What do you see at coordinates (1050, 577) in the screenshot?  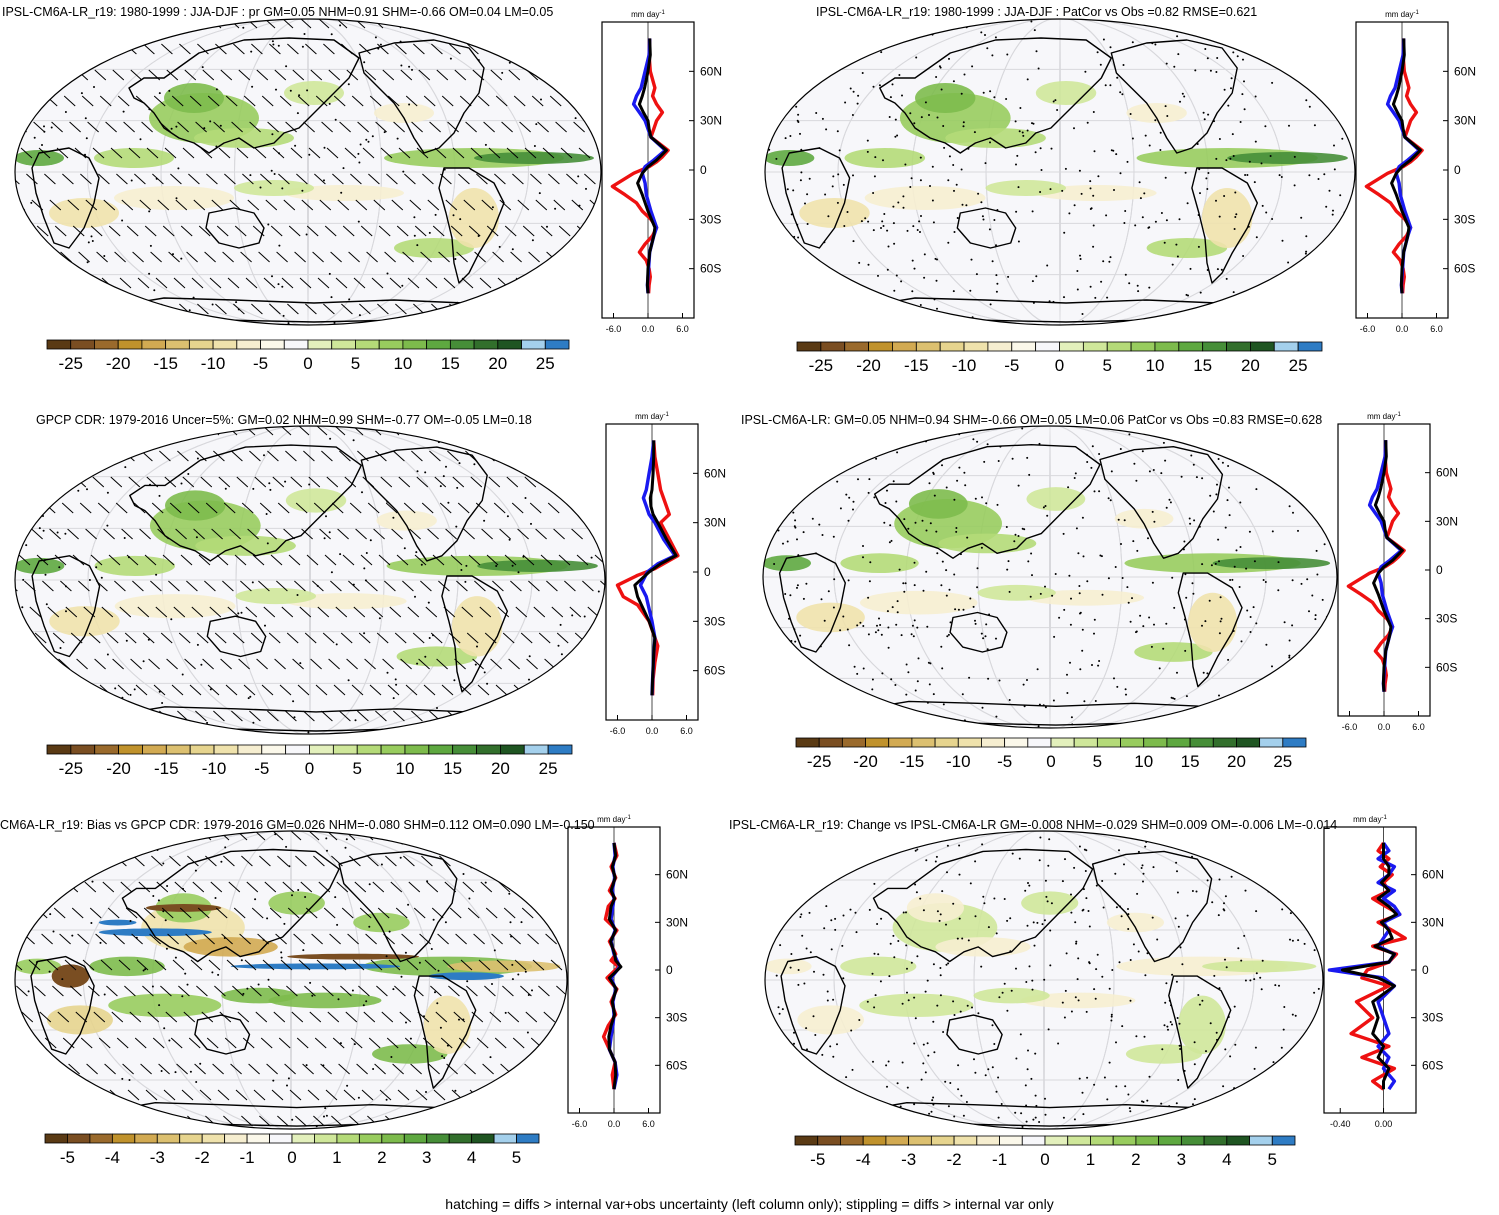 I see `graticule-line` at bounding box center [1050, 577].